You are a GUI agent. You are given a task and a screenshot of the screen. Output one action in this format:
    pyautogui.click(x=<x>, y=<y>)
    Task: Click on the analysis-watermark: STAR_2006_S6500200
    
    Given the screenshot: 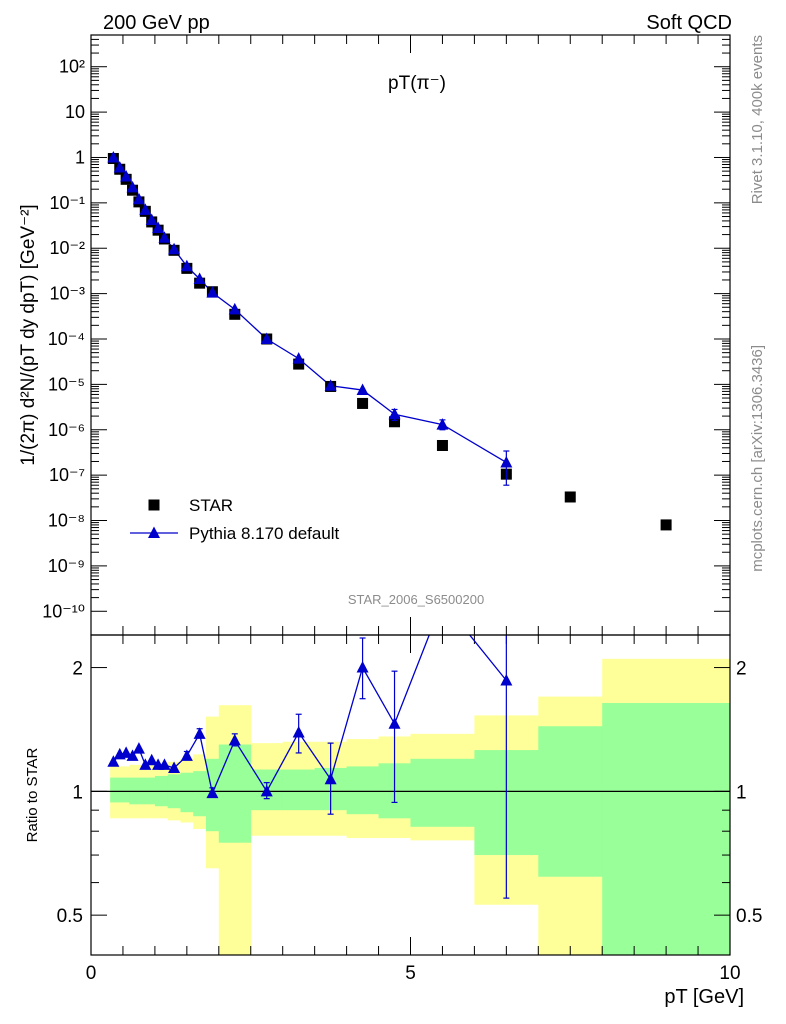 What is the action you would take?
    pyautogui.click(x=416, y=599)
    